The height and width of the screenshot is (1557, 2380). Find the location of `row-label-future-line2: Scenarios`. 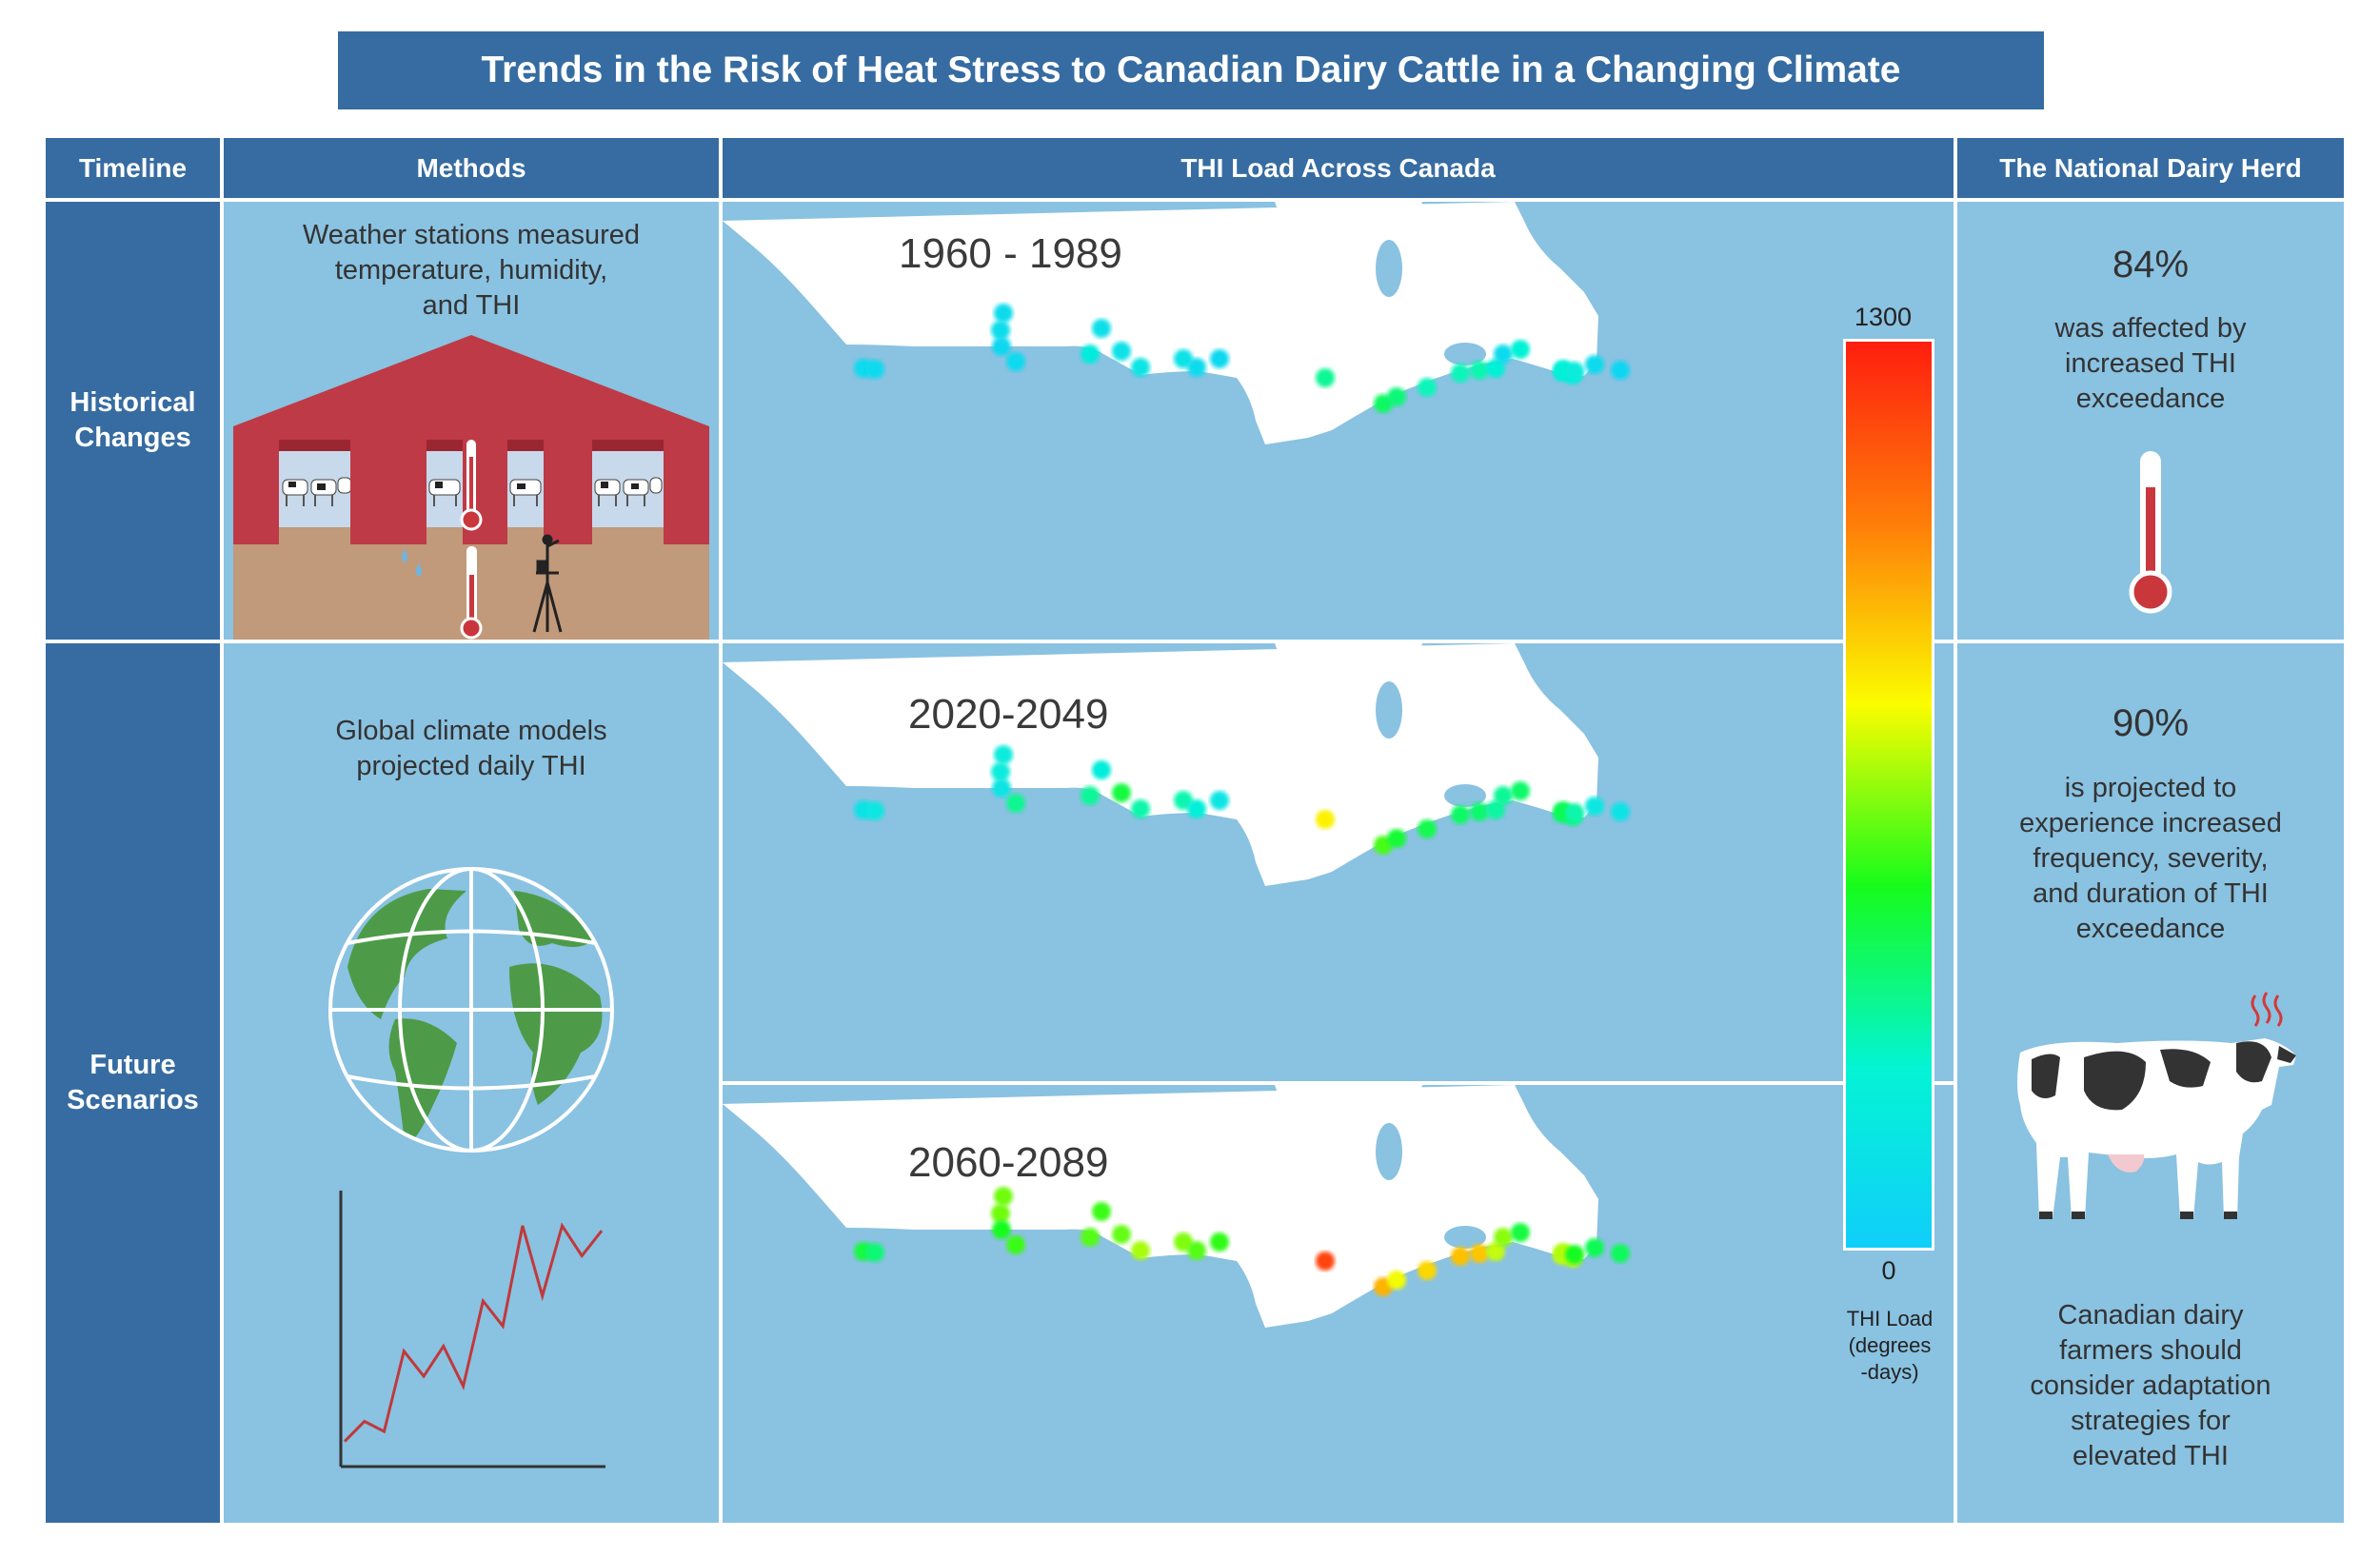

row-label-future-line2: Scenarios is located at coordinates (133, 1100).